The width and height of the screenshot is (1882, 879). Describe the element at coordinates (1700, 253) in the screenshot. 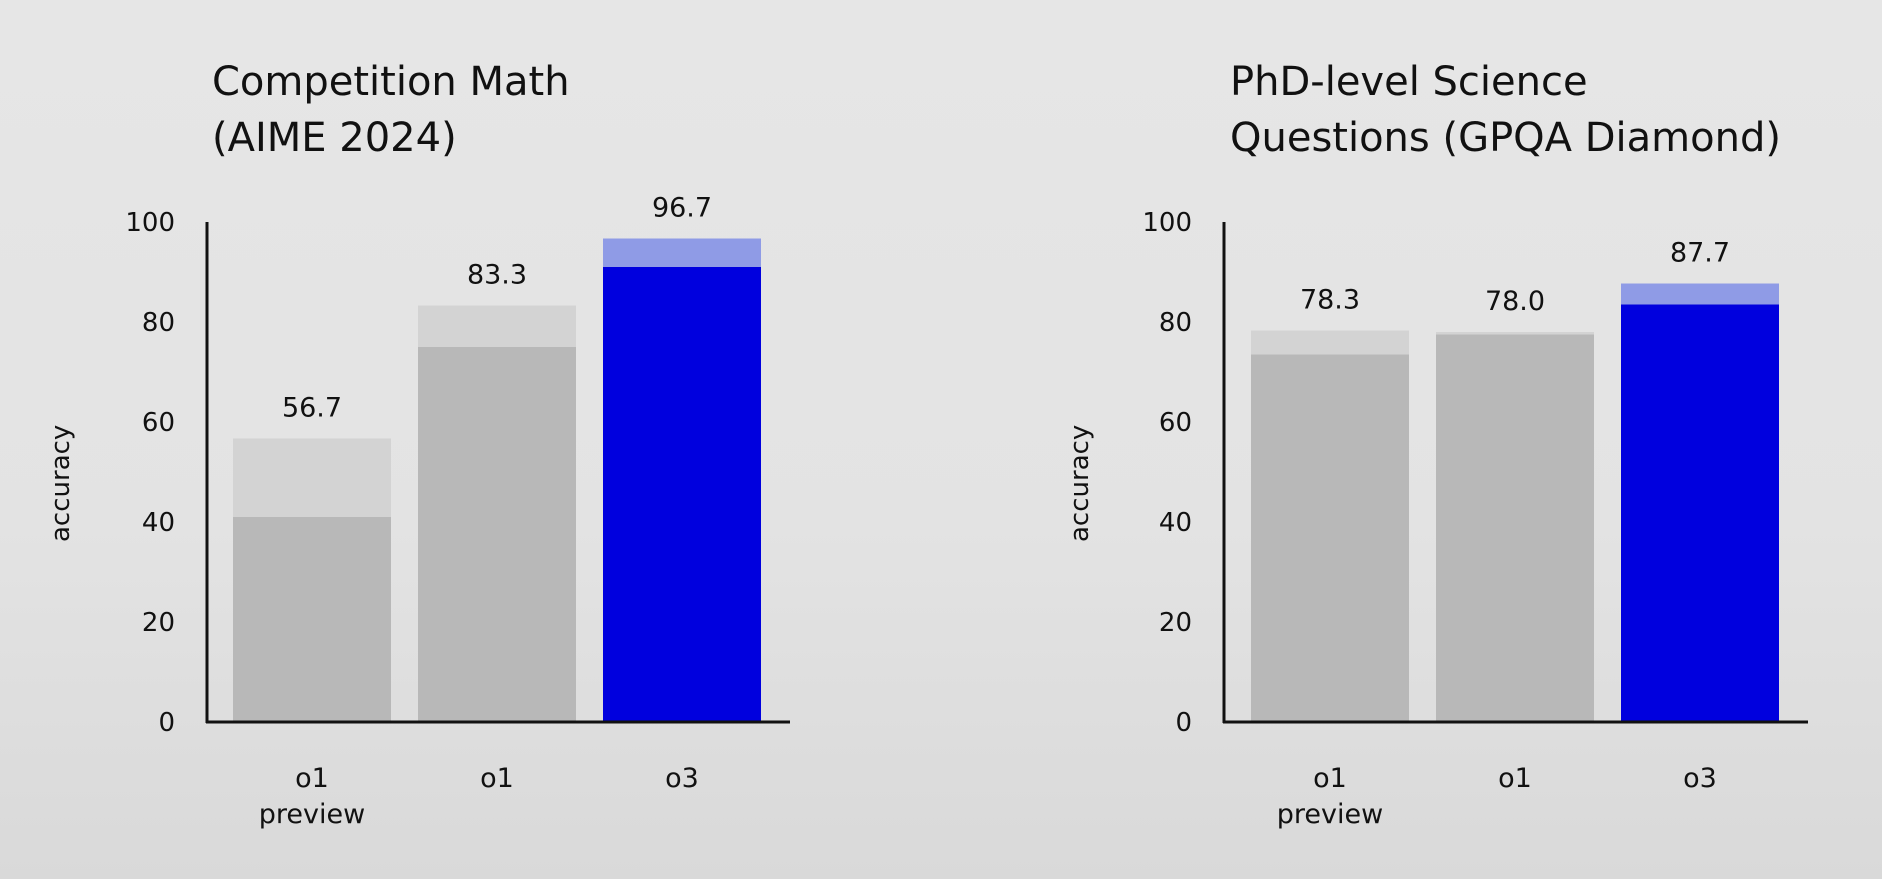

I see `bar-value-label: 87.7` at that location.